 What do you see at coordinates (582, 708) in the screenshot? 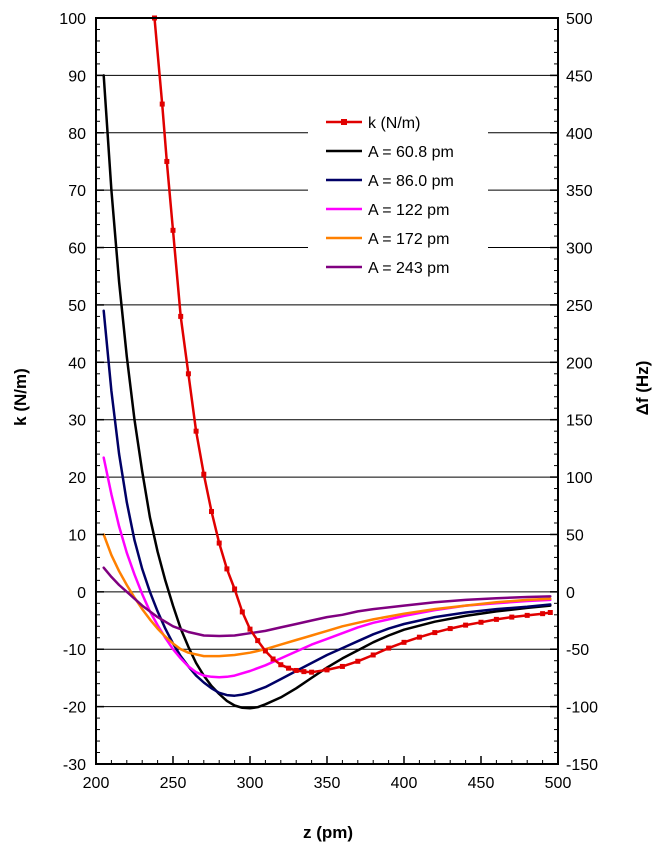
I see `y2-tick-label: -100` at bounding box center [582, 708].